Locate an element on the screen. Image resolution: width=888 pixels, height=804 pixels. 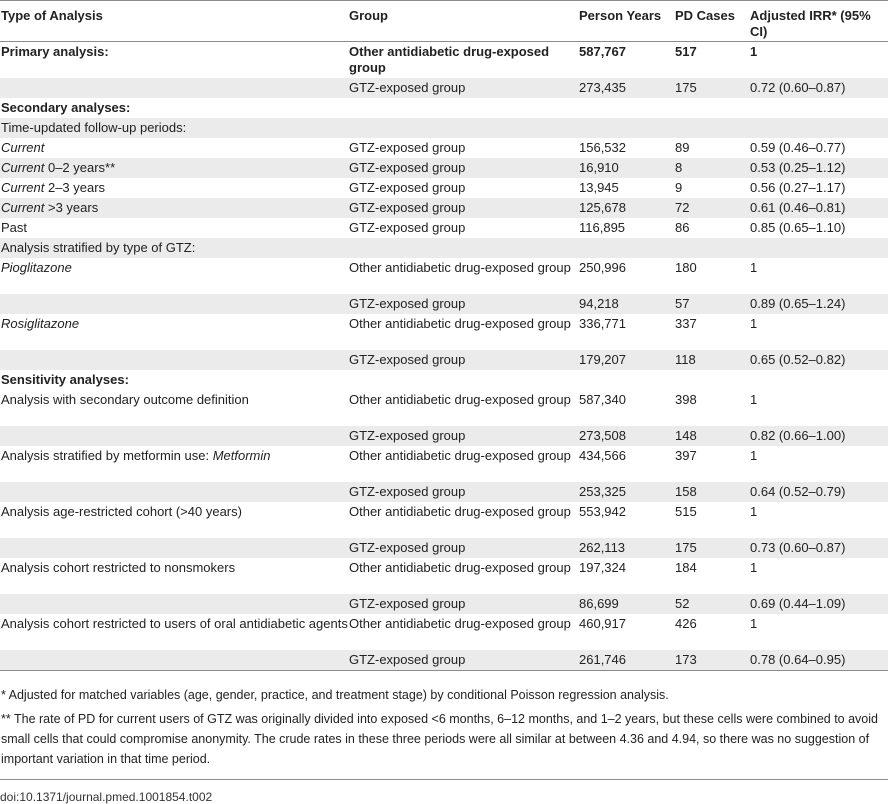
cell-person-years: 261,746 is located at coordinates (626, 660).